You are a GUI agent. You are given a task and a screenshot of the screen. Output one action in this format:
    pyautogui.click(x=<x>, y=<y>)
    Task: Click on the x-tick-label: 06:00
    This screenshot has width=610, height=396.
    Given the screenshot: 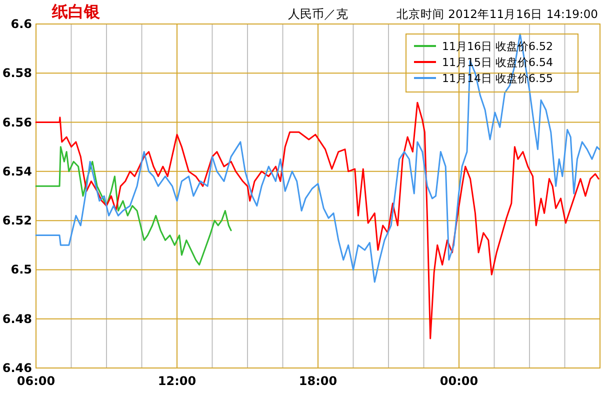 What is the action you would take?
    pyautogui.click(x=36, y=381)
    